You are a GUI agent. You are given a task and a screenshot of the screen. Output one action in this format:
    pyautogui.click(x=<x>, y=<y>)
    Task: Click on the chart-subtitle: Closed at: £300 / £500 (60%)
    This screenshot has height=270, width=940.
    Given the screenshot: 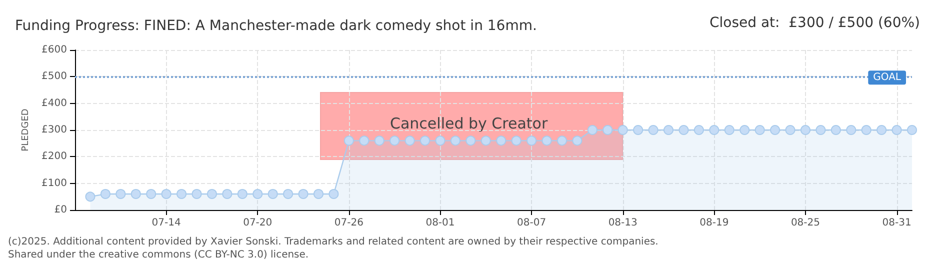 What is the action you would take?
    pyautogui.click(x=814, y=23)
    